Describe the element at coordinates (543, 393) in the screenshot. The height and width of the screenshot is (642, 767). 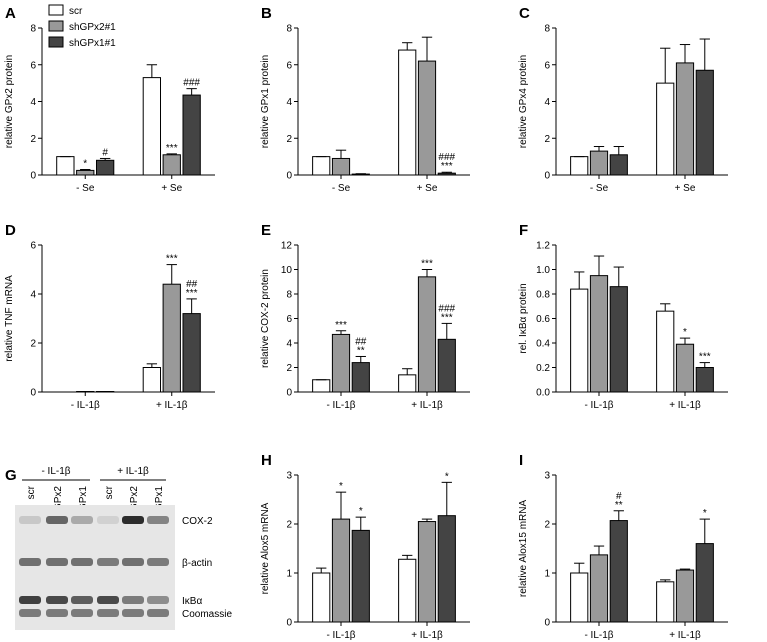
I see `y-tick-label: 0.0` at that location.